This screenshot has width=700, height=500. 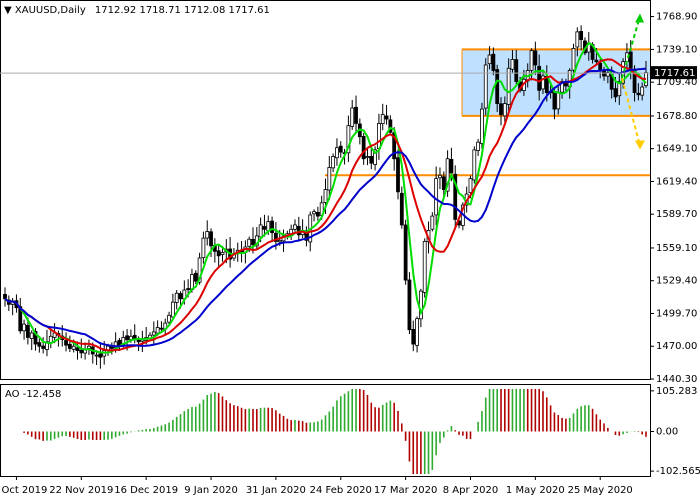 I want to click on x-tick-label: 8 Apr 2020, so click(x=470, y=490).